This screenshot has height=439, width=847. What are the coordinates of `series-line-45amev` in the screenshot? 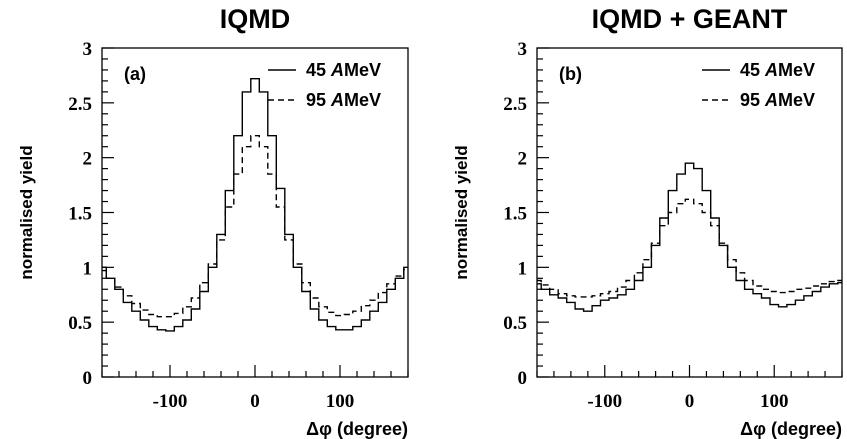 It's located at (689, 237).